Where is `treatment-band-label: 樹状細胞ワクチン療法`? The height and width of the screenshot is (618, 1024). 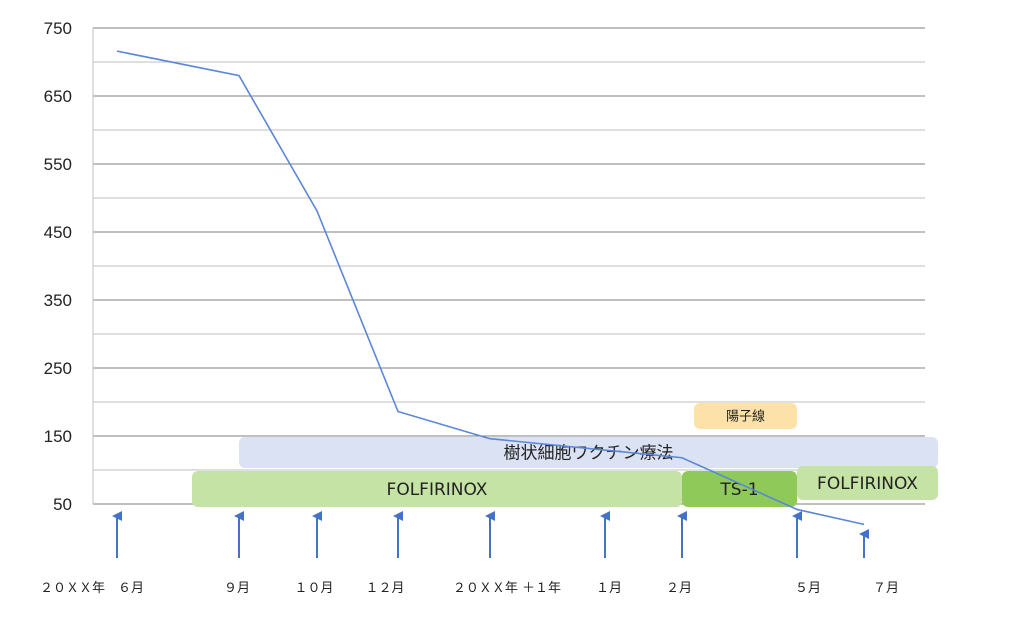 treatment-band-label: 樹状細胞ワクチン療法 is located at coordinates (589, 454).